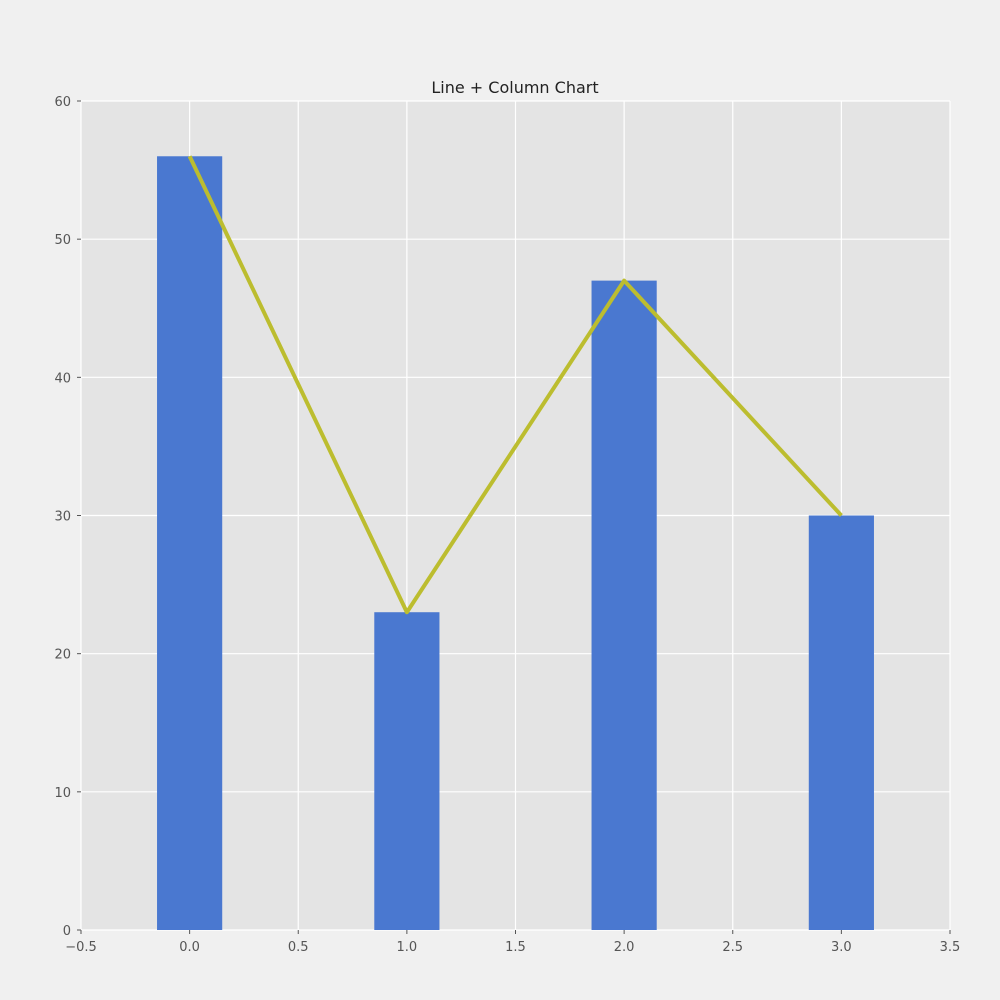  What do you see at coordinates (62, 655) in the screenshot?
I see `y-tick-label: 20` at bounding box center [62, 655].